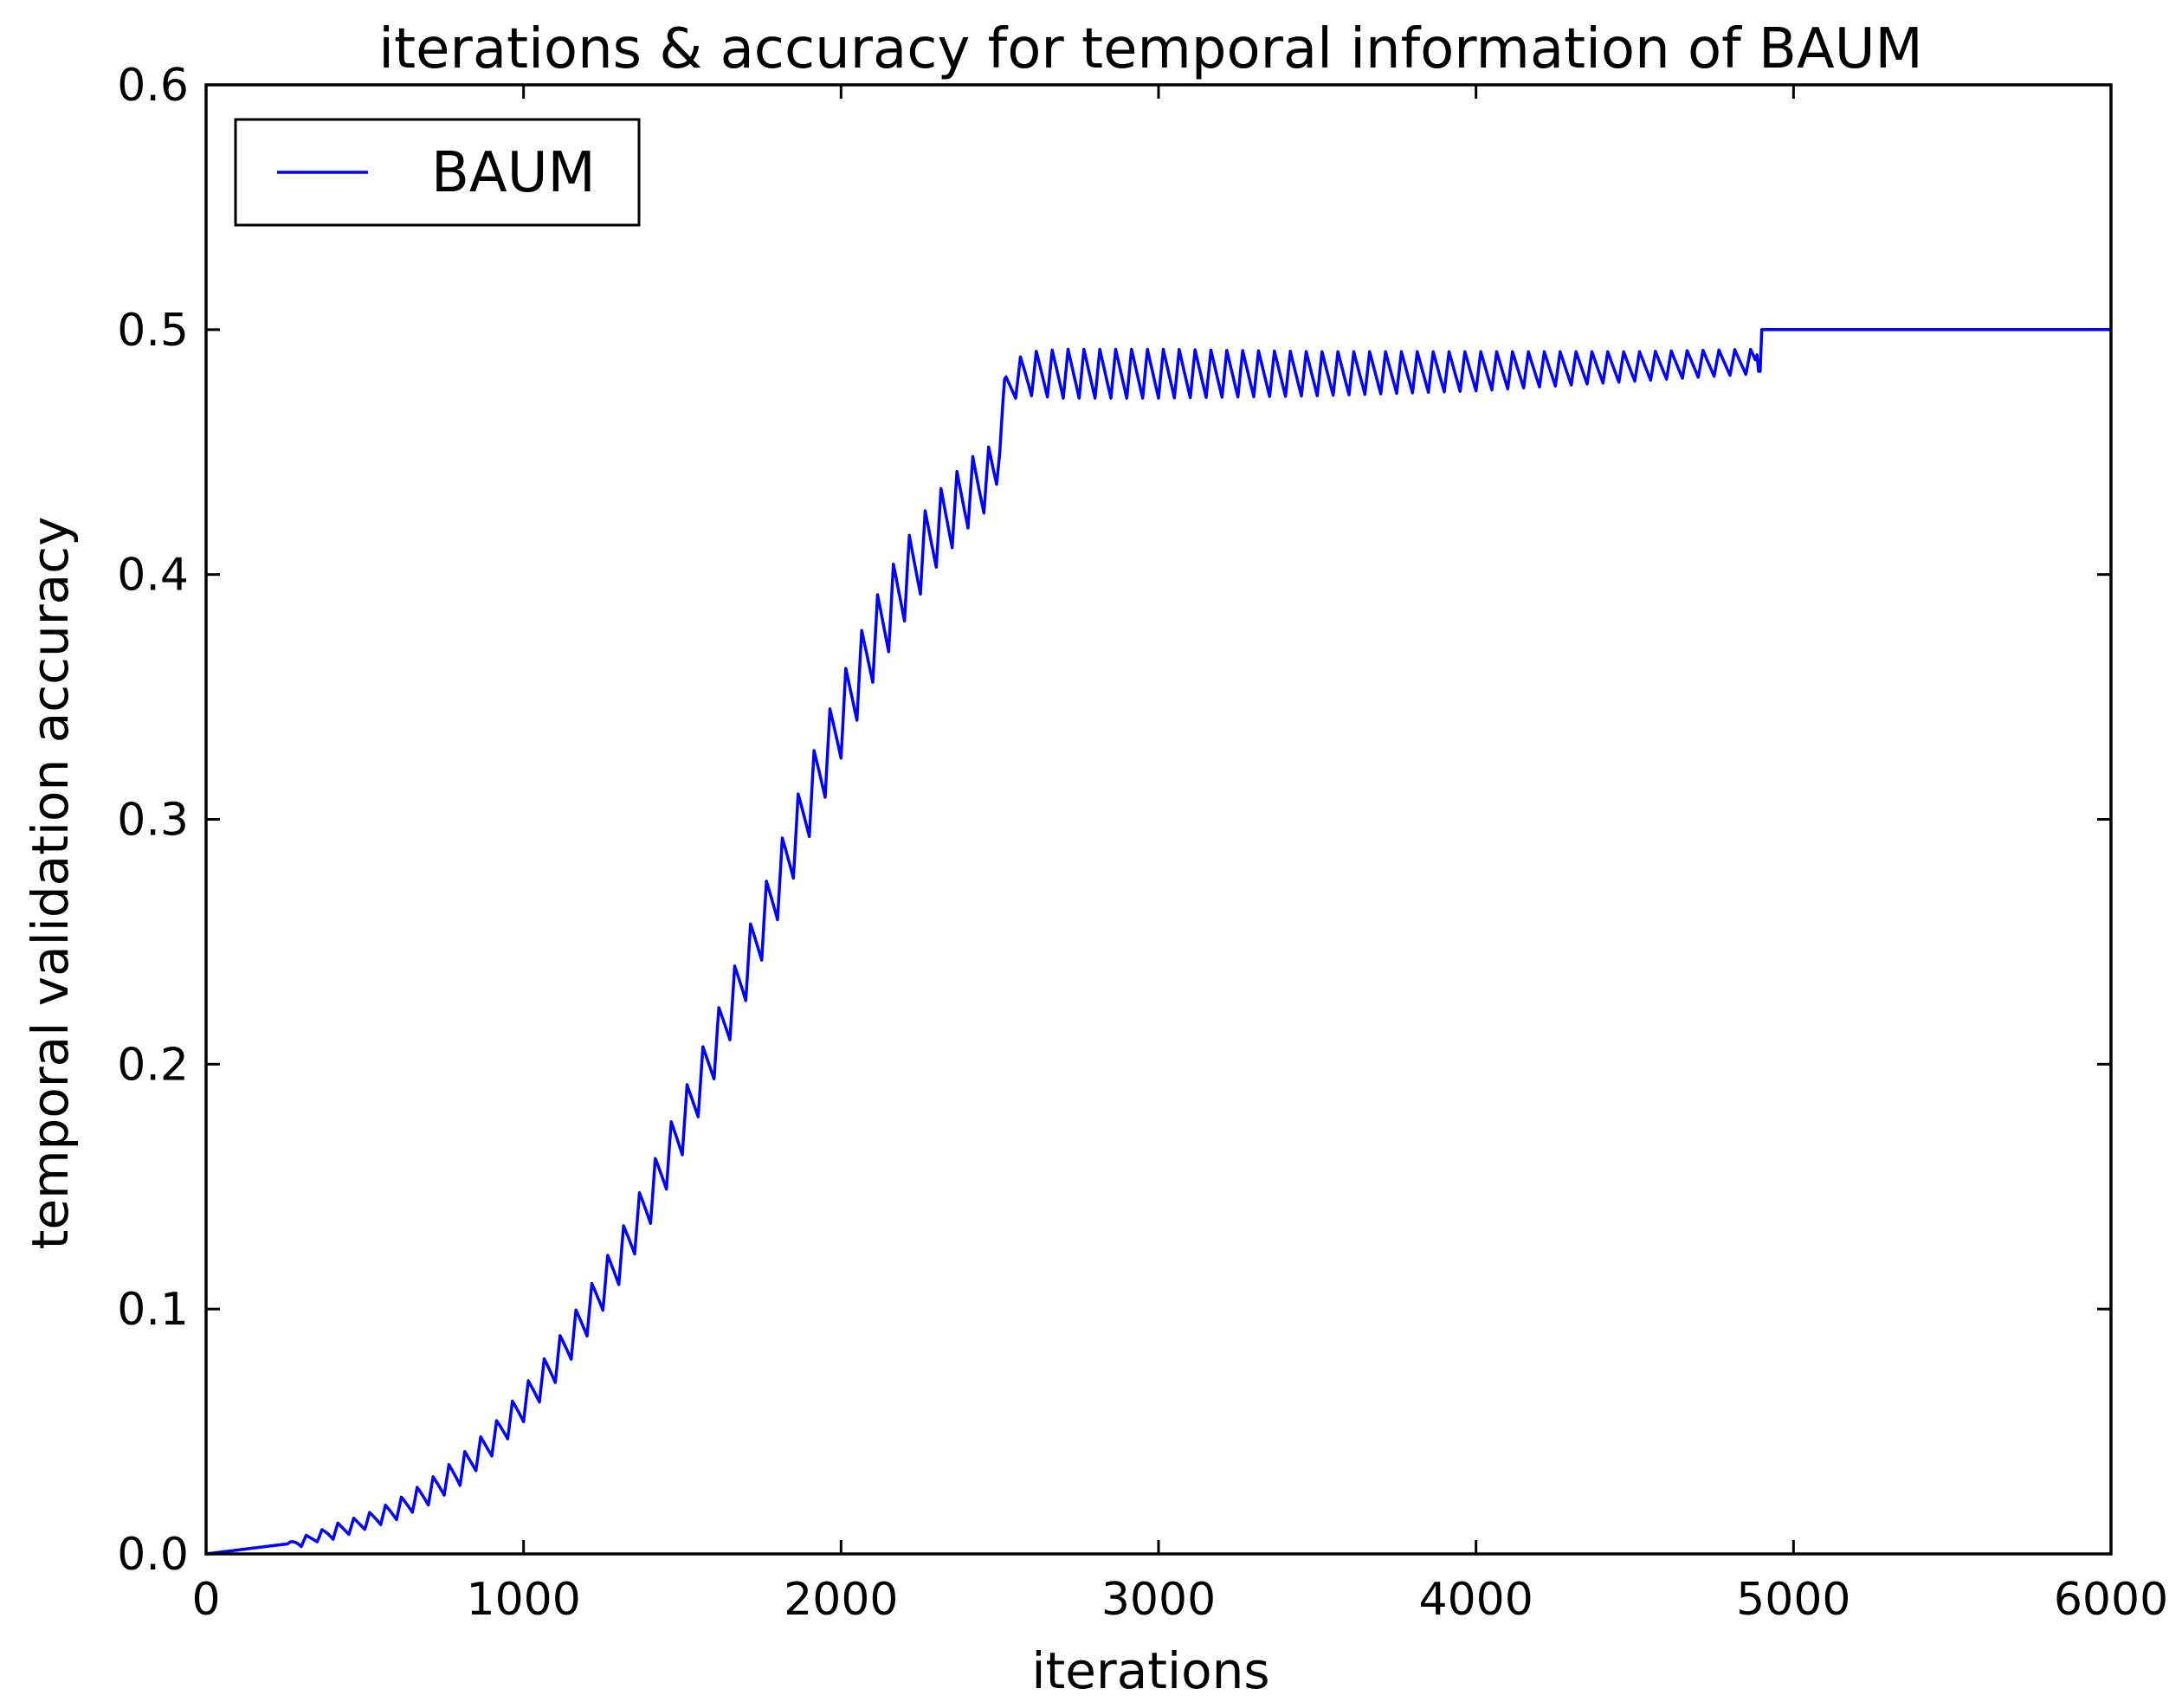  Describe the element at coordinates (153, 331) in the screenshot. I see `y-tick-label: 0.5` at that location.